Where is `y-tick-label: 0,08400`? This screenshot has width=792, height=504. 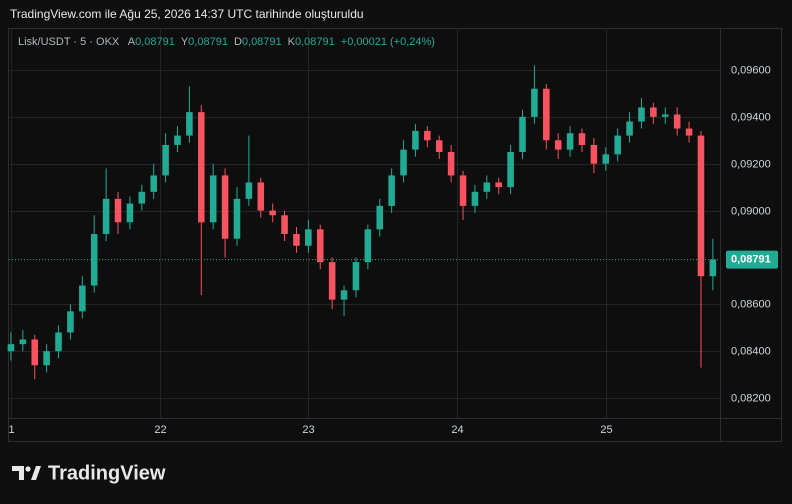 y-tick-label: 0,08400 is located at coordinates (751, 351).